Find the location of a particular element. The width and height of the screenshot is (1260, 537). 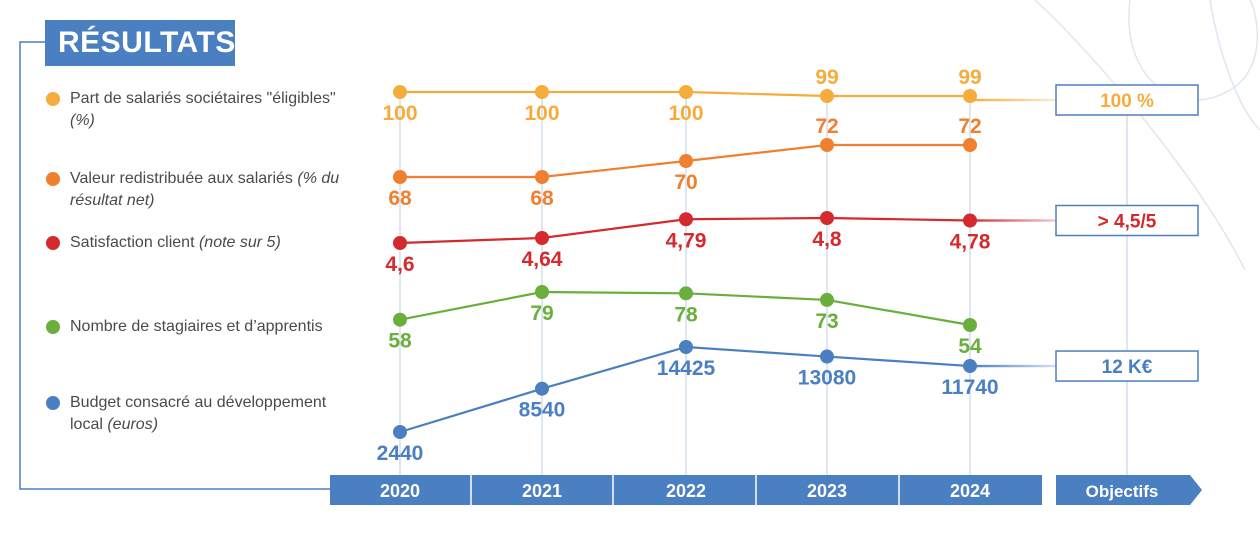

objective-box-eligibles is located at coordinates (1127, 100).